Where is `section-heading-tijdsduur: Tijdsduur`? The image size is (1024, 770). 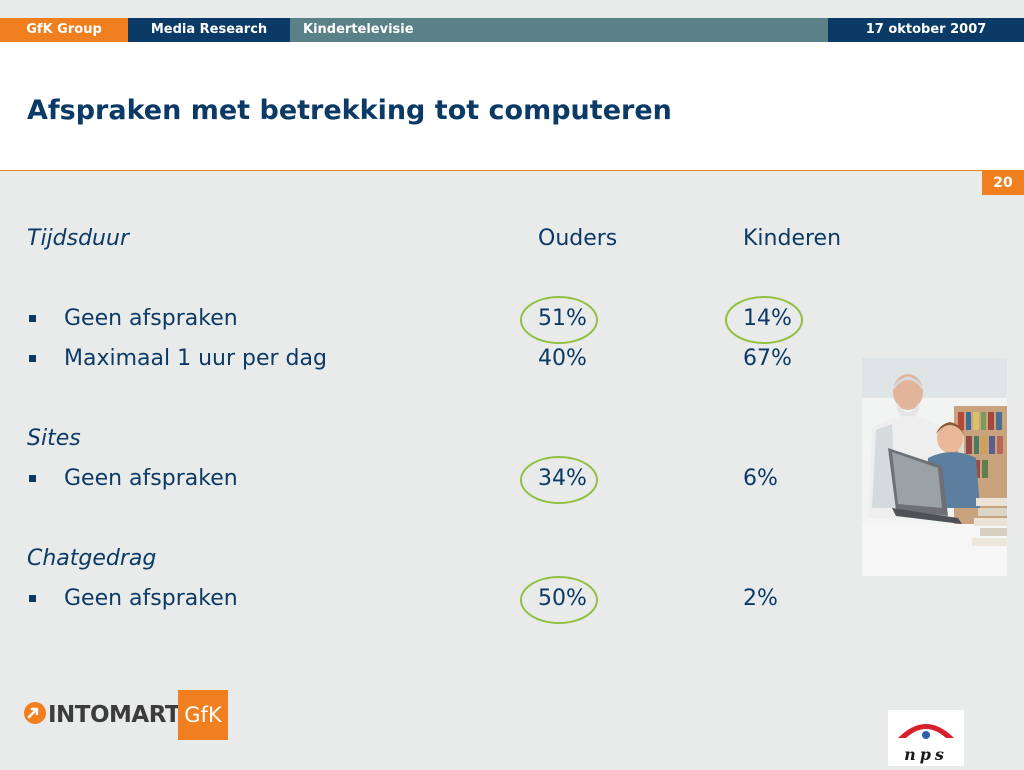
section-heading-tijdsduur: Tijdsduur is located at coordinates (78, 238).